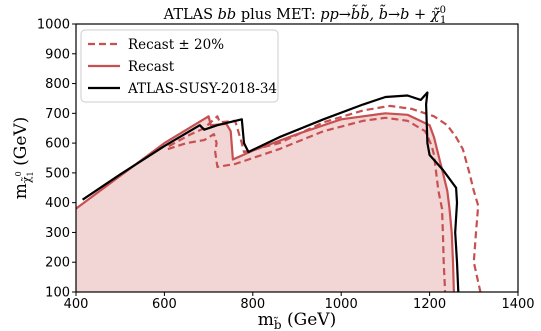  I want to click on legend-label-recast-band: Recast ± 20%, so click(176, 45).